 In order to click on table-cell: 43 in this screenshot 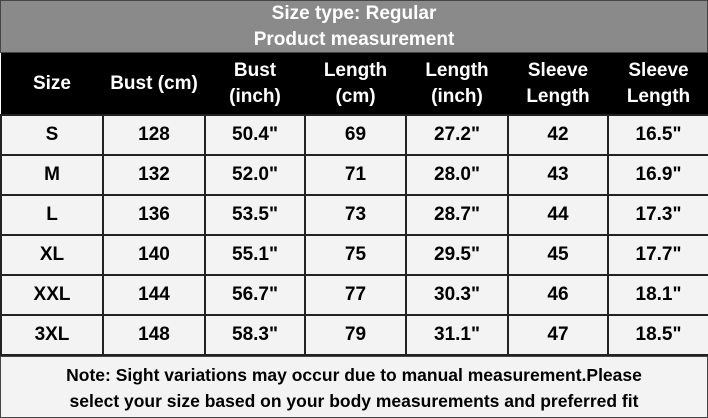, I will do `click(558, 175)`.